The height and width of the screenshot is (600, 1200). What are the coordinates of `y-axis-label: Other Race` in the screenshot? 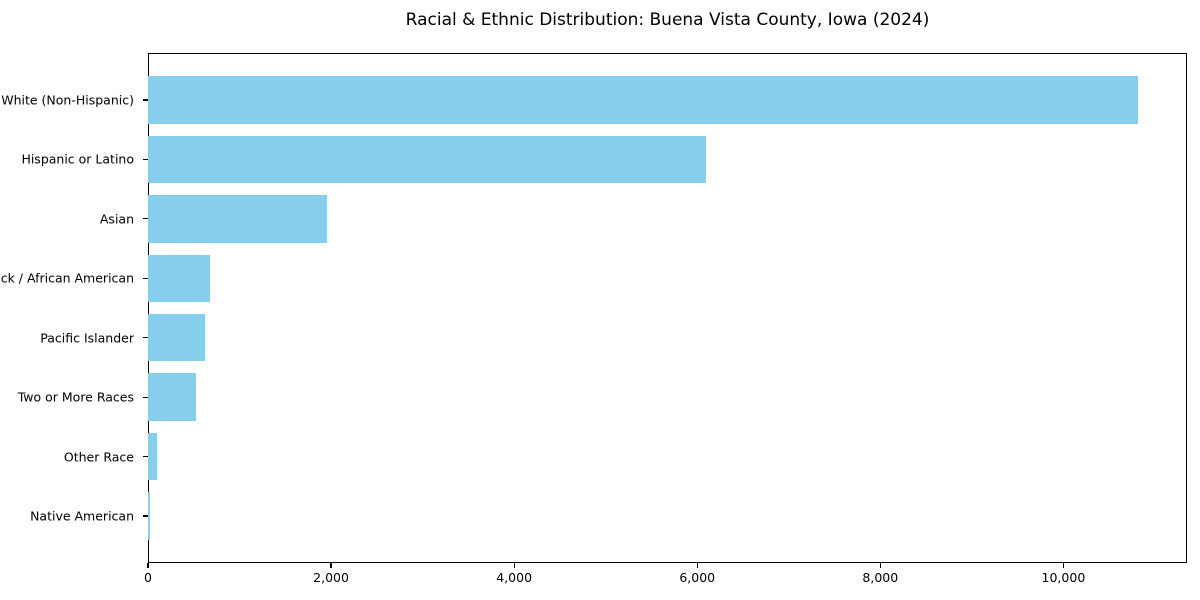 It's located at (98, 457).